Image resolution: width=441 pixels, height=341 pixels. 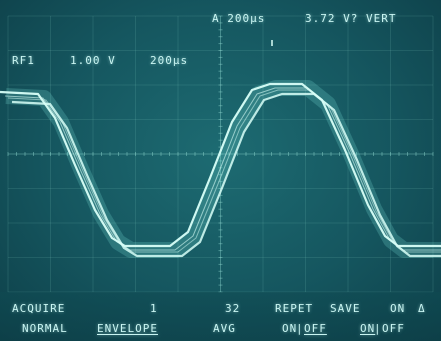 What do you see at coordinates (93, 60) in the screenshot?
I see `channel-volts-per-div: 1.00 V` at bounding box center [93, 60].